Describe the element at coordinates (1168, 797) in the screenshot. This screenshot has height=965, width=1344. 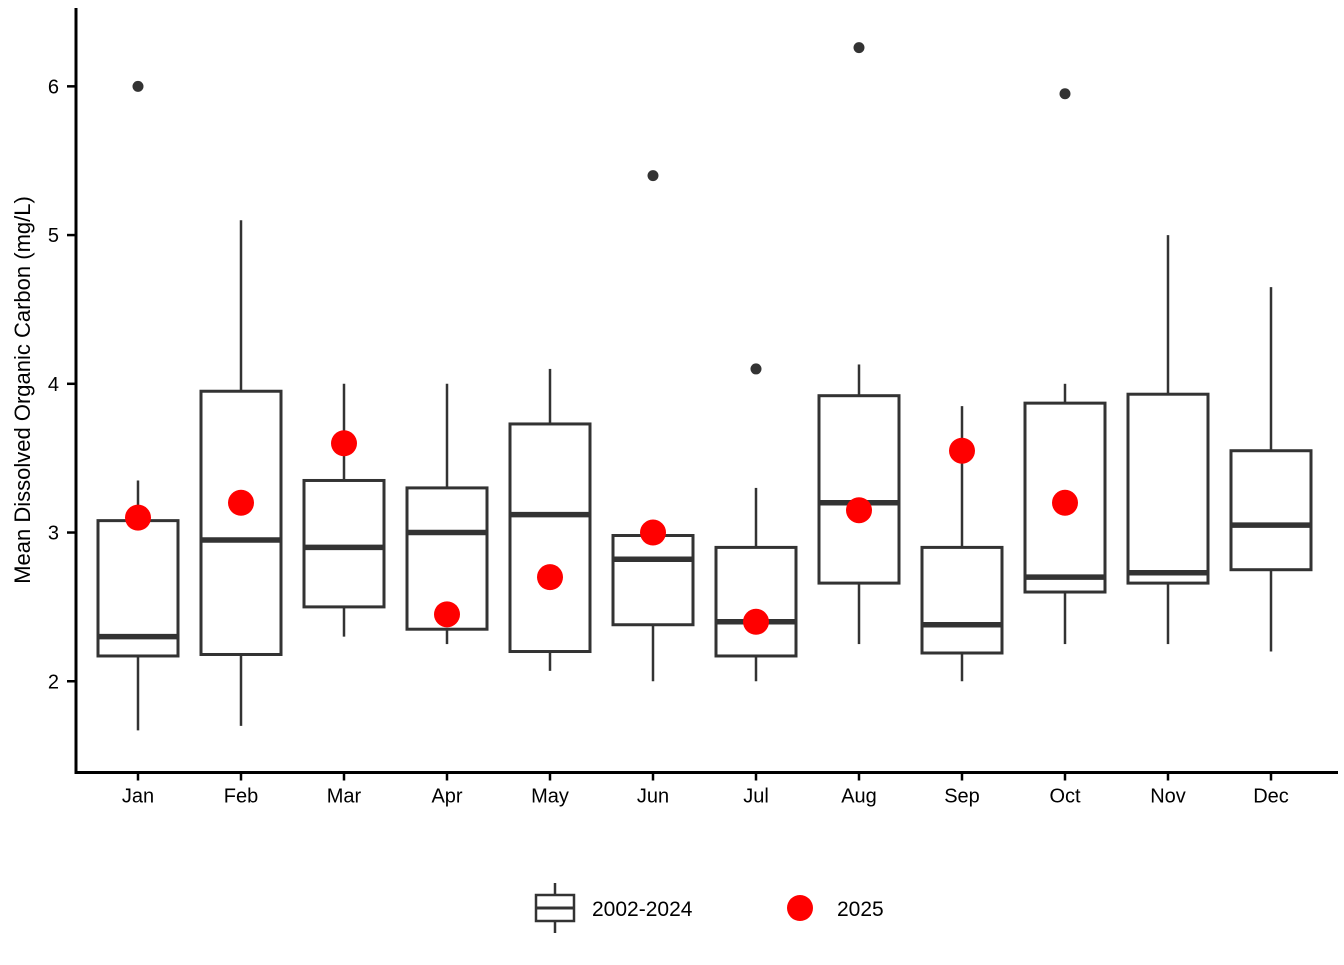
I see `x-tick-label-nov: Nov` at that location.